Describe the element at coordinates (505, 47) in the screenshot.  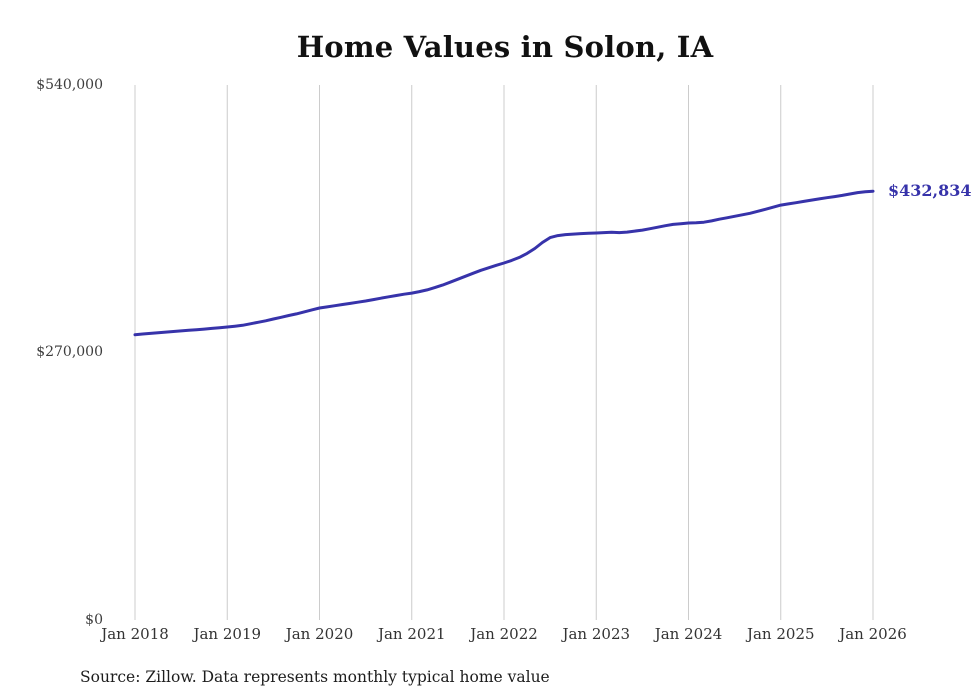
I see `chart-title: Home Values in Solon, IA` at that location.